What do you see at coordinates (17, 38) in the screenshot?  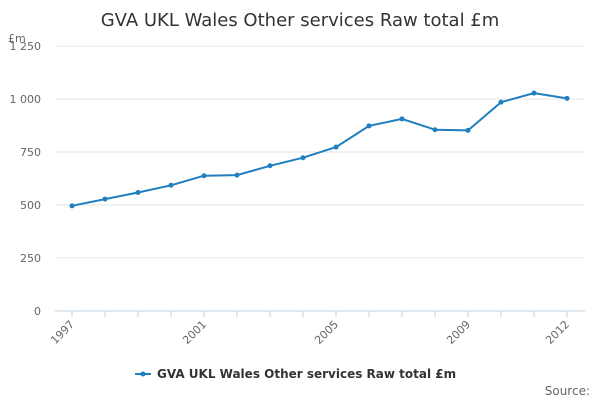 I see `y-axis-unit-label: £m` at bounding box center [17, 38].